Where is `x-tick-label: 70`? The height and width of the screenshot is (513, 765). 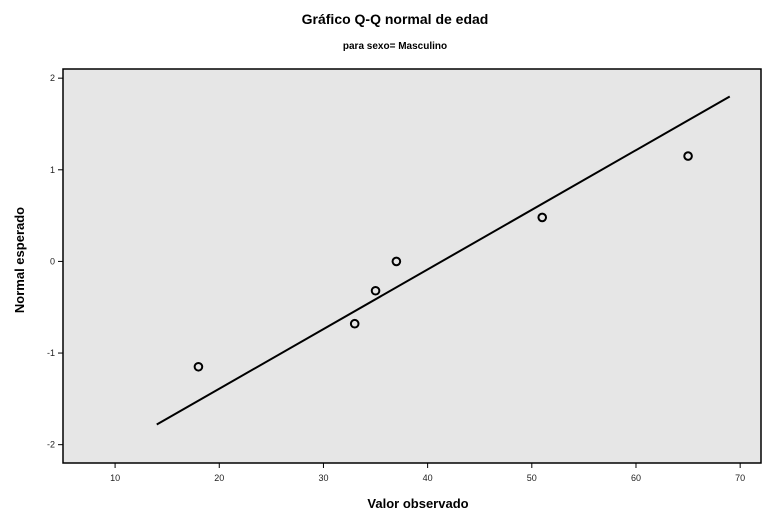
x-tick-label: 70 is located at coordinates (740, 478).